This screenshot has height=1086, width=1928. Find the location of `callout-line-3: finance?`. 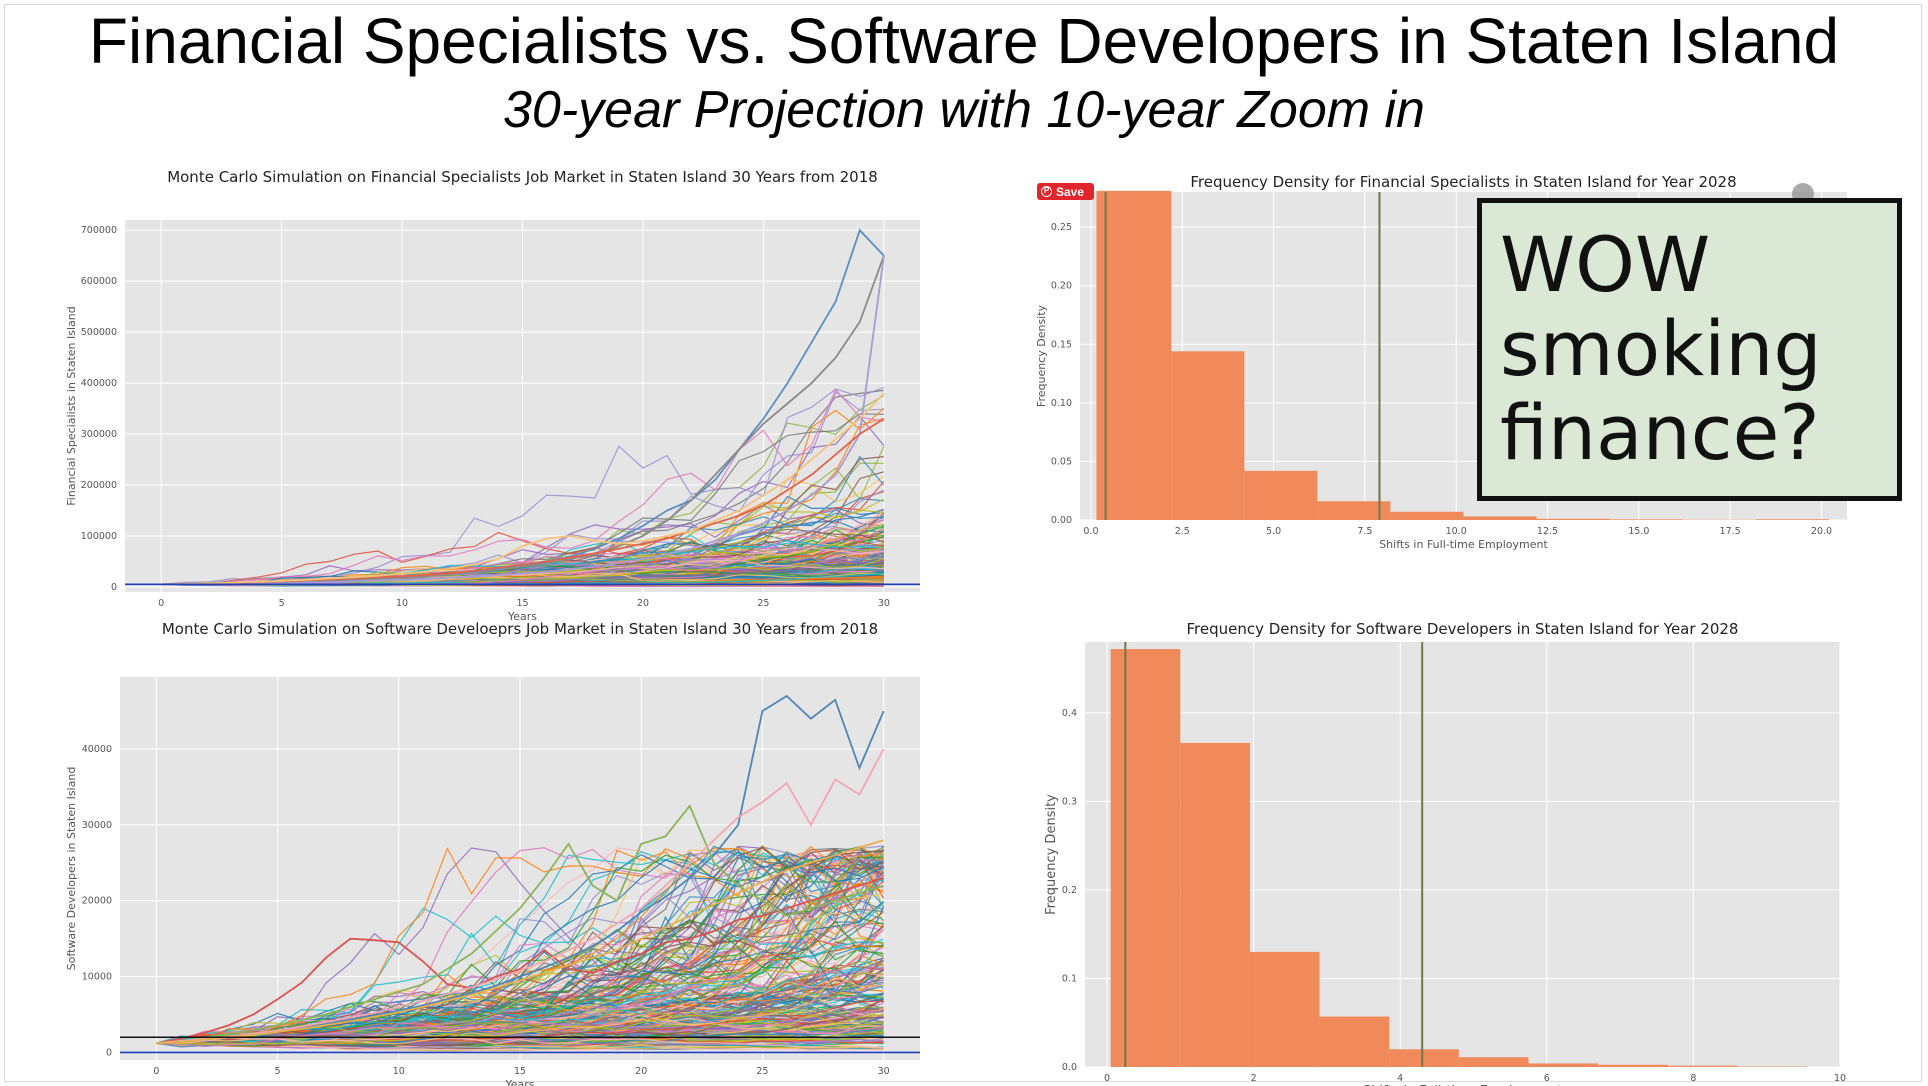

callout-line-3: finance? is located at coordinates (1660, 432).